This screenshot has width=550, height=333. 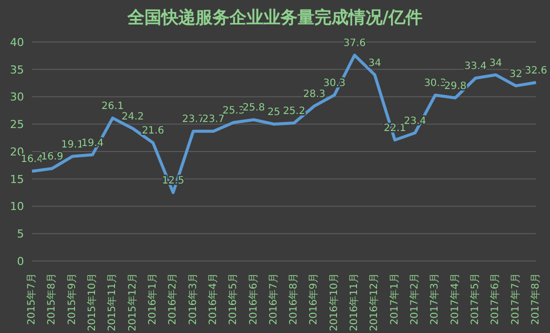 What do you see at coordinates (314, 299) in the screenshot?
I see `x-tick-label: 2016年9月` at bounding box center [314, 299].